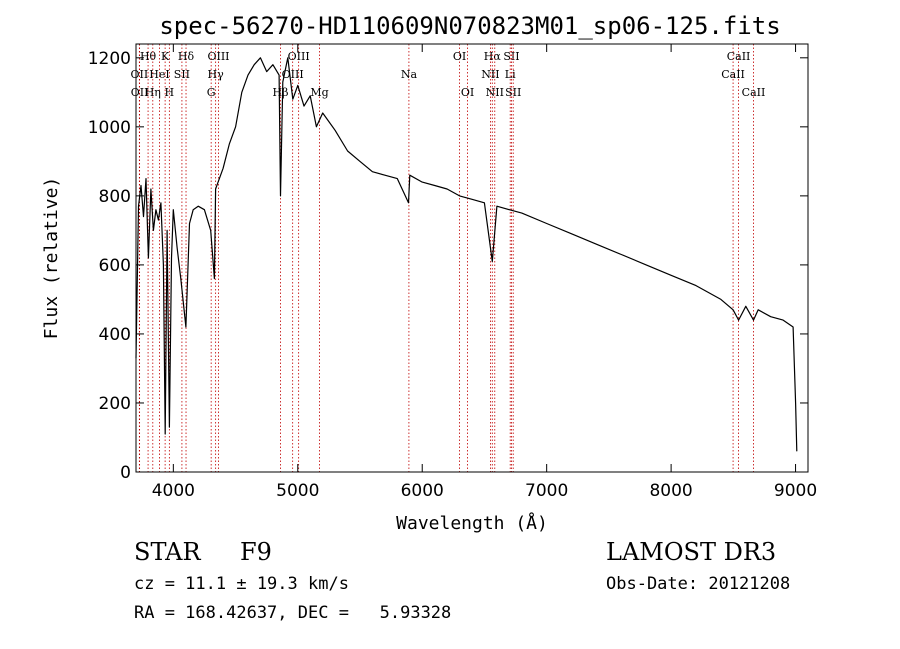 The width and height of the screenshot is (900, 649). What do you see at coordinates (153, 92) in the screenshot?
I see `line-marker-label-bottom-1: Hη` at bounding box center [153, 92].